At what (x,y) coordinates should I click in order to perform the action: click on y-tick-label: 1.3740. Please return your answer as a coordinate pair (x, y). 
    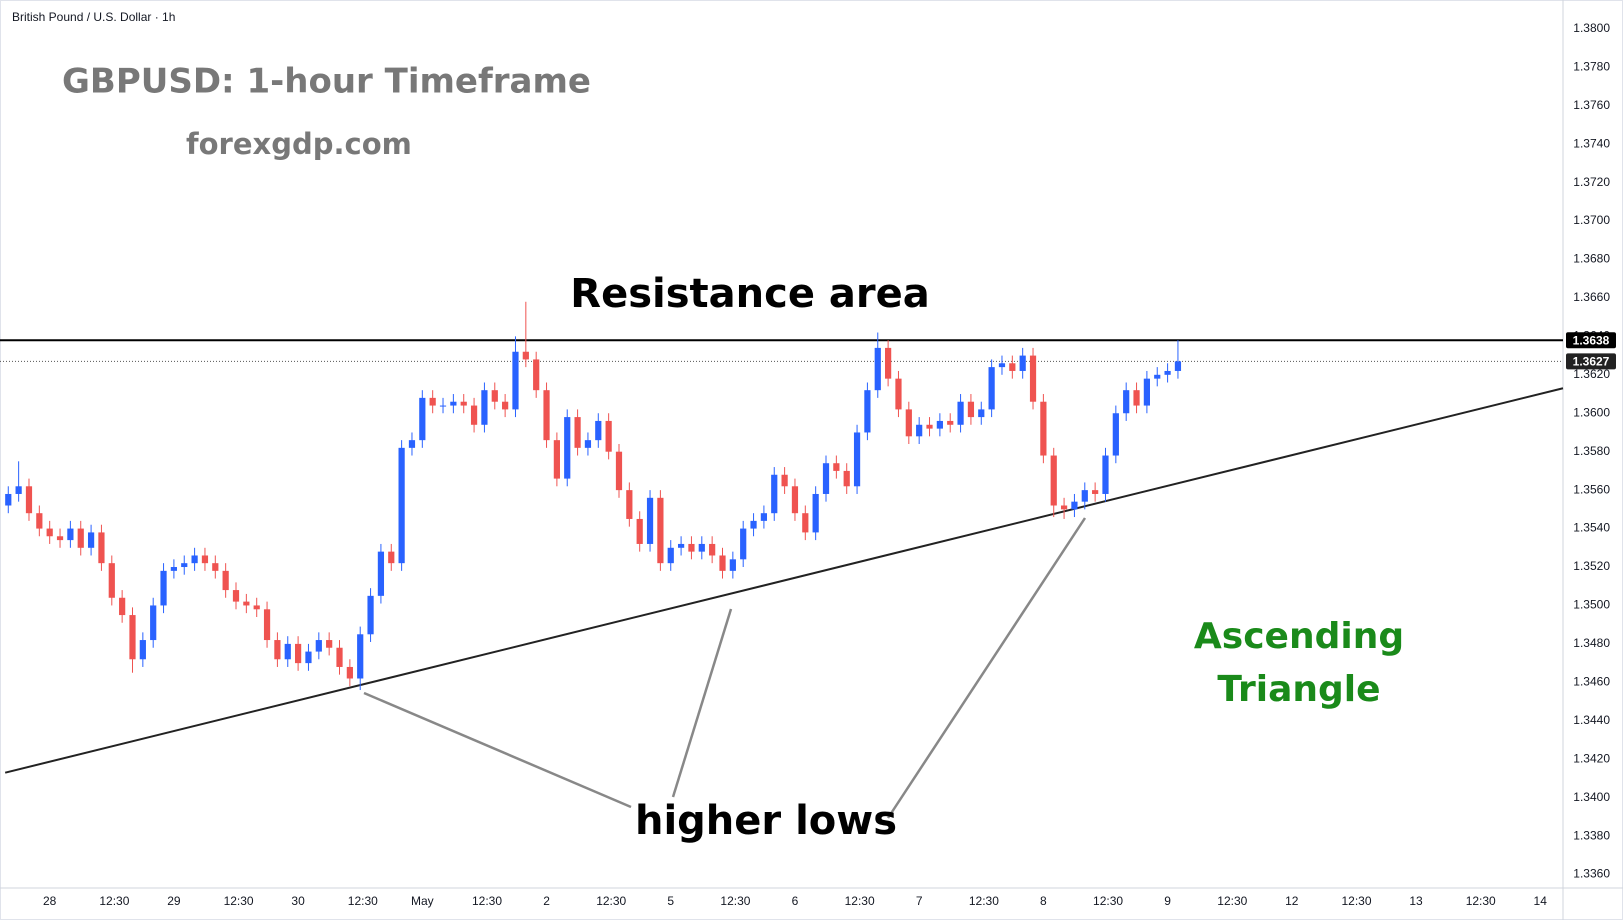
    Looking at the image, I should click on (1591, 143).